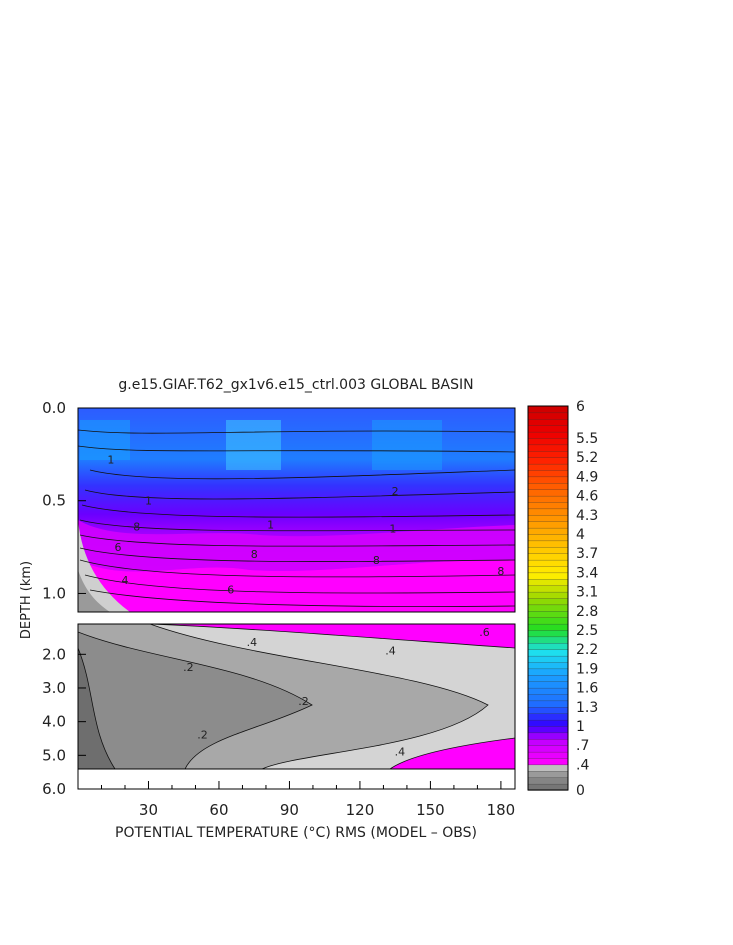  Describe the element at coordinates (54, 755) in the screenshot. I see `y-tick-label: 5.0` at that location.